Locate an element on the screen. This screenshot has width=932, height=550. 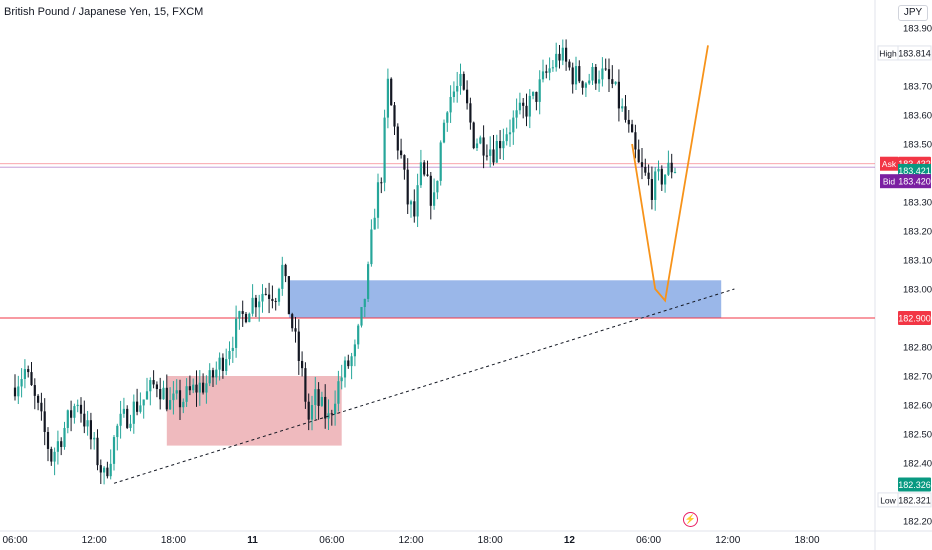
bid-badge is located at coordinates (914, 181).